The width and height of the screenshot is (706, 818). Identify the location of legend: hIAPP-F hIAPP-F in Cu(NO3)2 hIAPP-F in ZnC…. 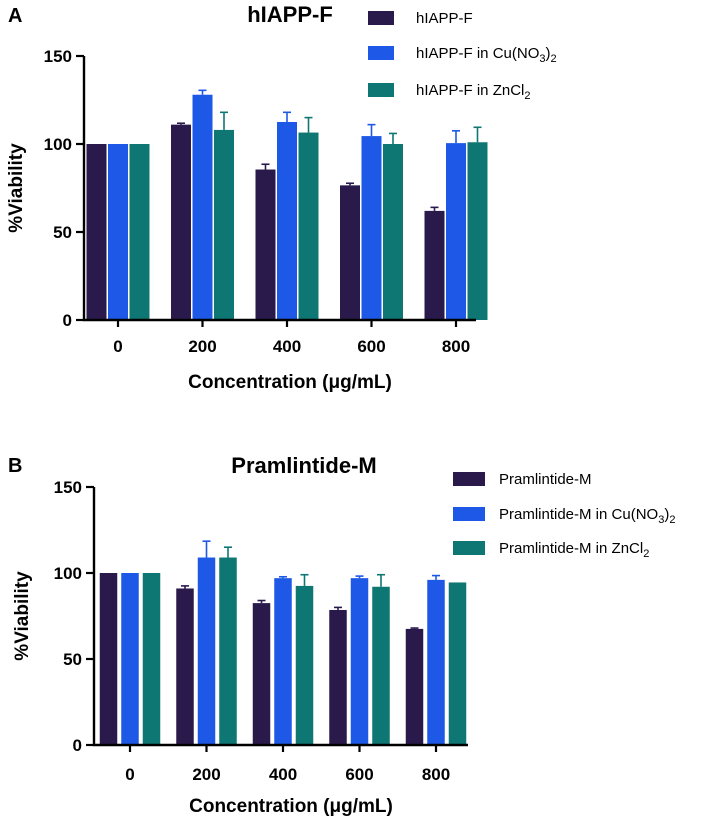
(462, 56).